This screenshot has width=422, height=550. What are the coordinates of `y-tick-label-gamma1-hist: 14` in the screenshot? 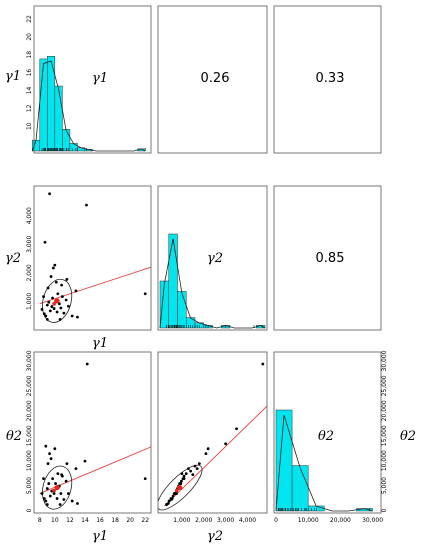 It's located at (29, 90).